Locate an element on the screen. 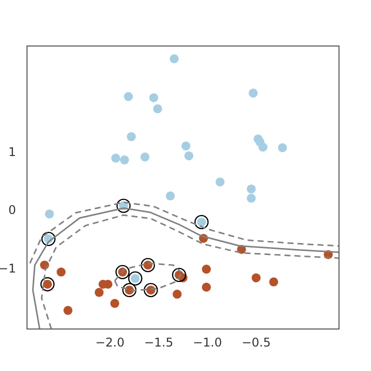  x-tick-label: −1.5 is located at coordinates (159, 342).